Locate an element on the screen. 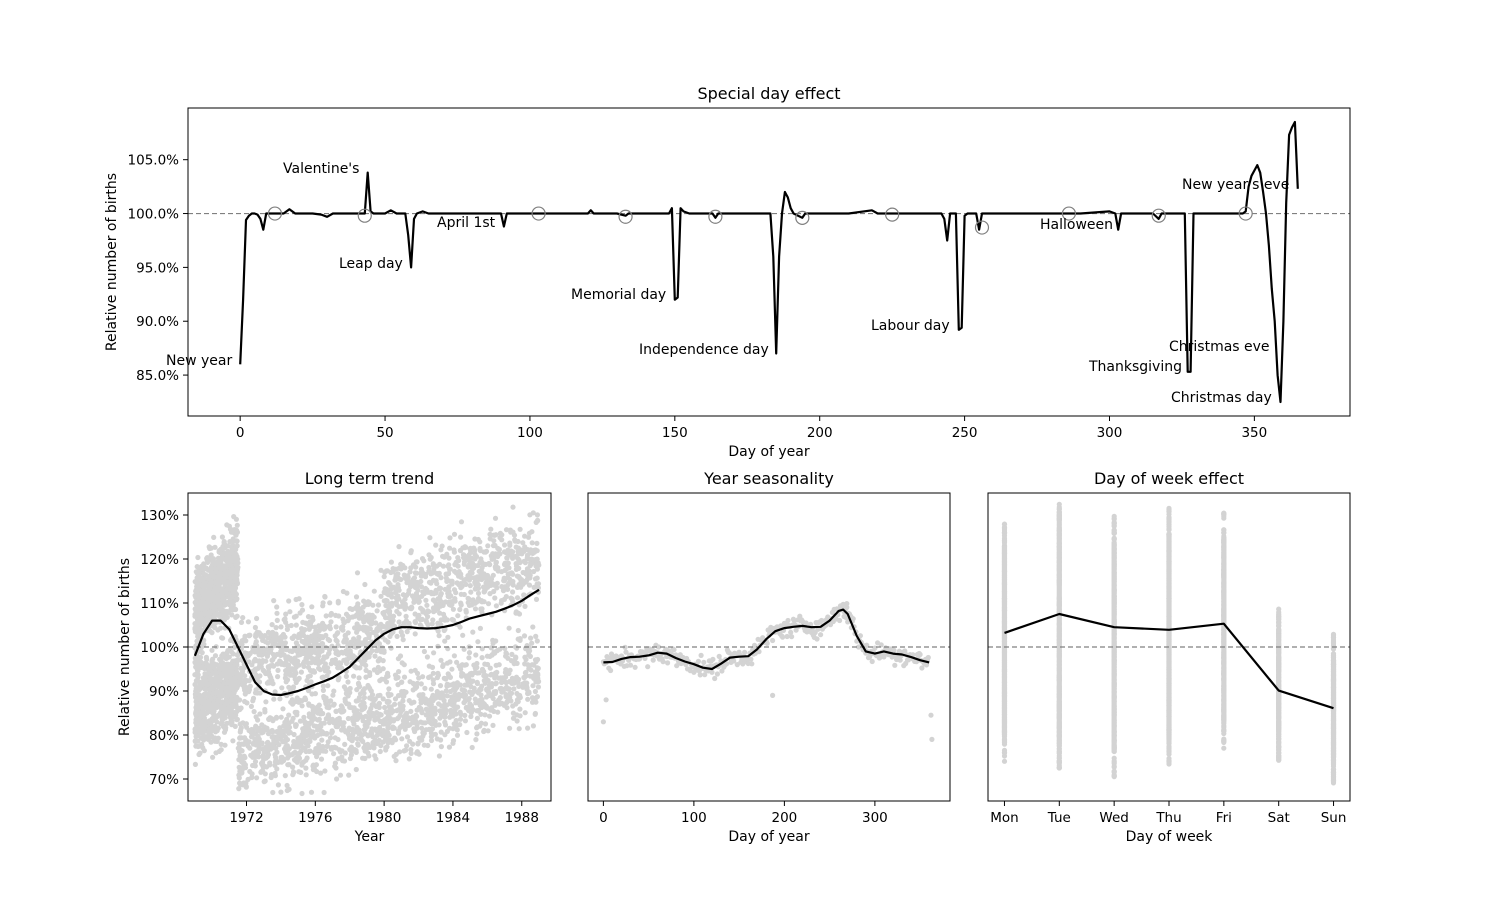 This screenshot has height=904, width=1500. x-axis-label: Year is located at coordinates (369, 837).